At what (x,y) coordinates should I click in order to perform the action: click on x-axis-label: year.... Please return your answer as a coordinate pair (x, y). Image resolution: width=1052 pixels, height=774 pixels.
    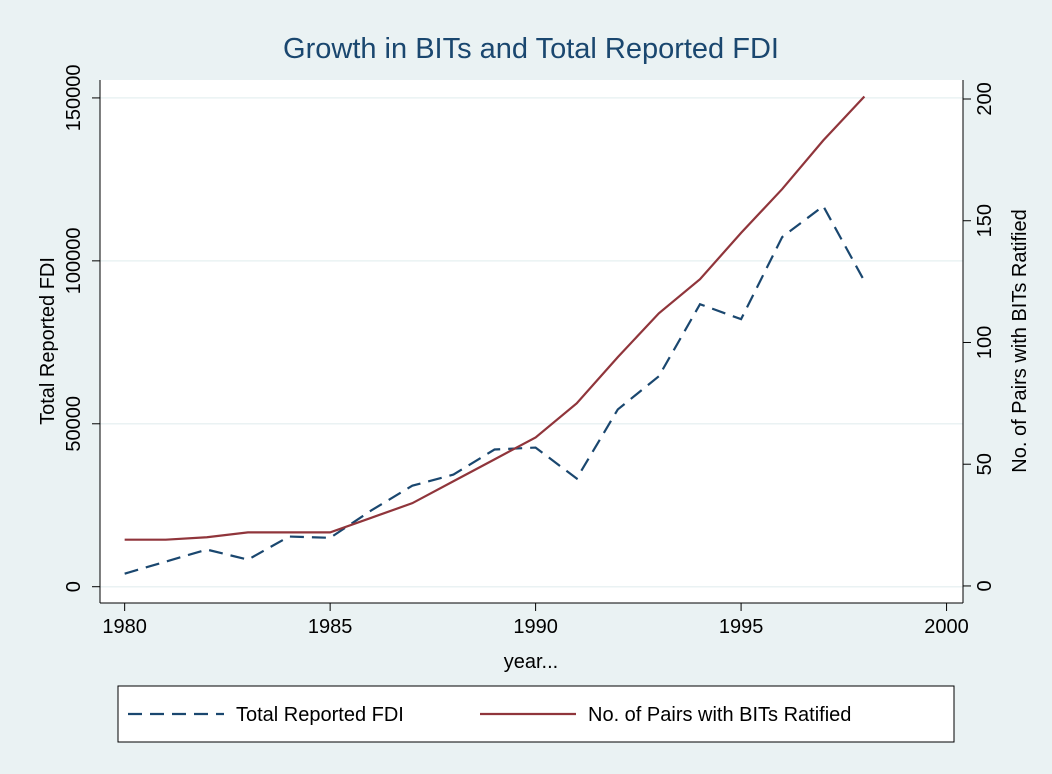
    Looking at the image, I should click on (531, 662).